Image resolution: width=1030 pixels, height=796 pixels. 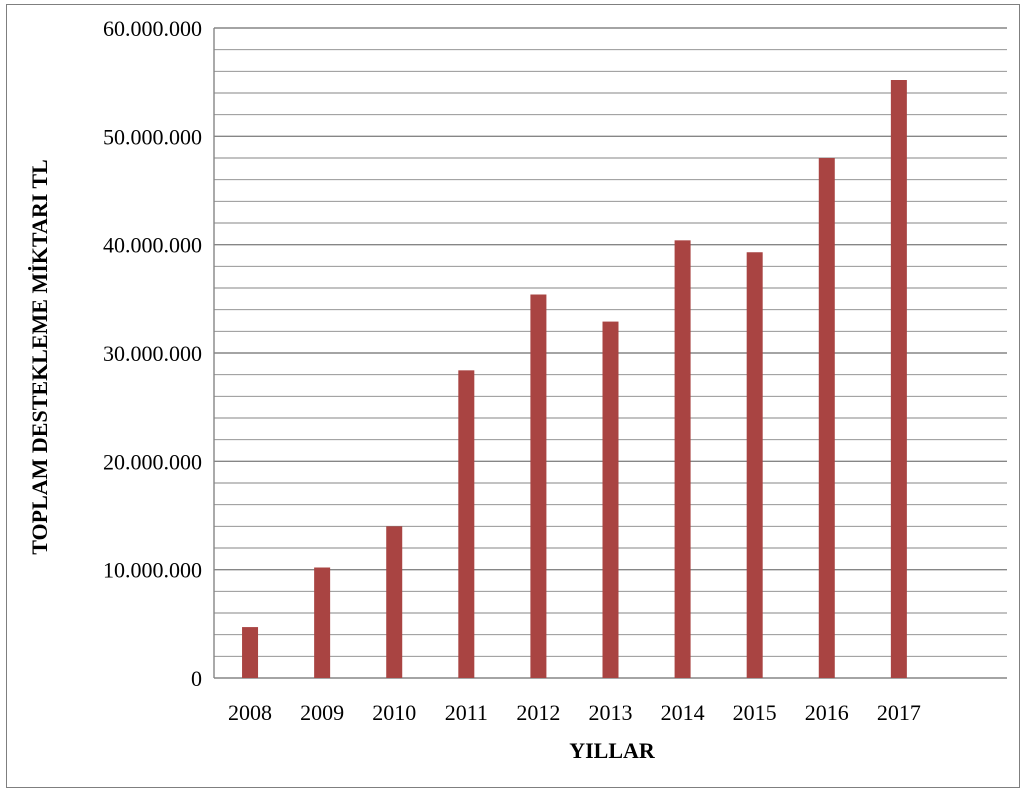 I want to click on bar-2013, so click(x=610, y=499).